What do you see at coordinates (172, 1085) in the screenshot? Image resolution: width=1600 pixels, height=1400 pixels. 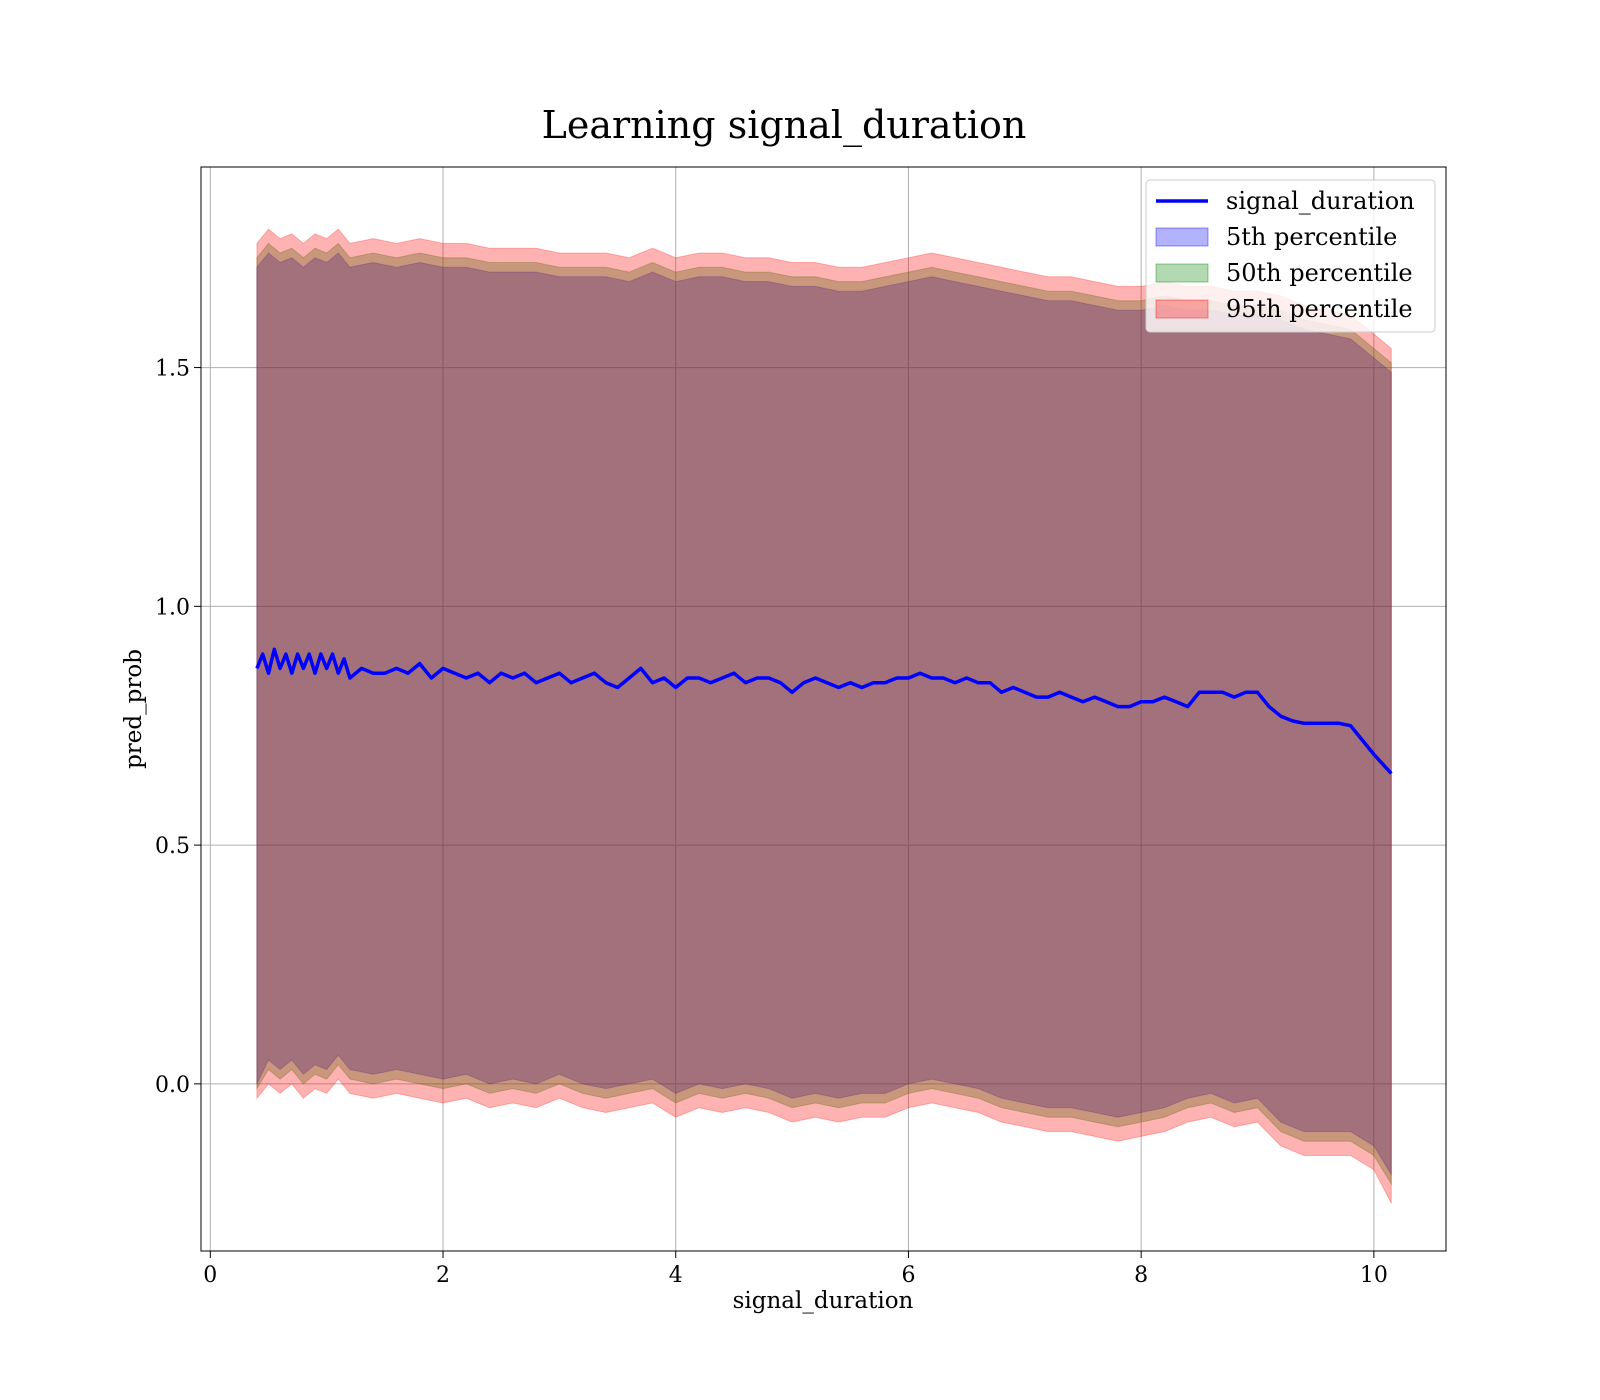 I see `y-tick-label: 0.0` at bounding box center [172, 1085].